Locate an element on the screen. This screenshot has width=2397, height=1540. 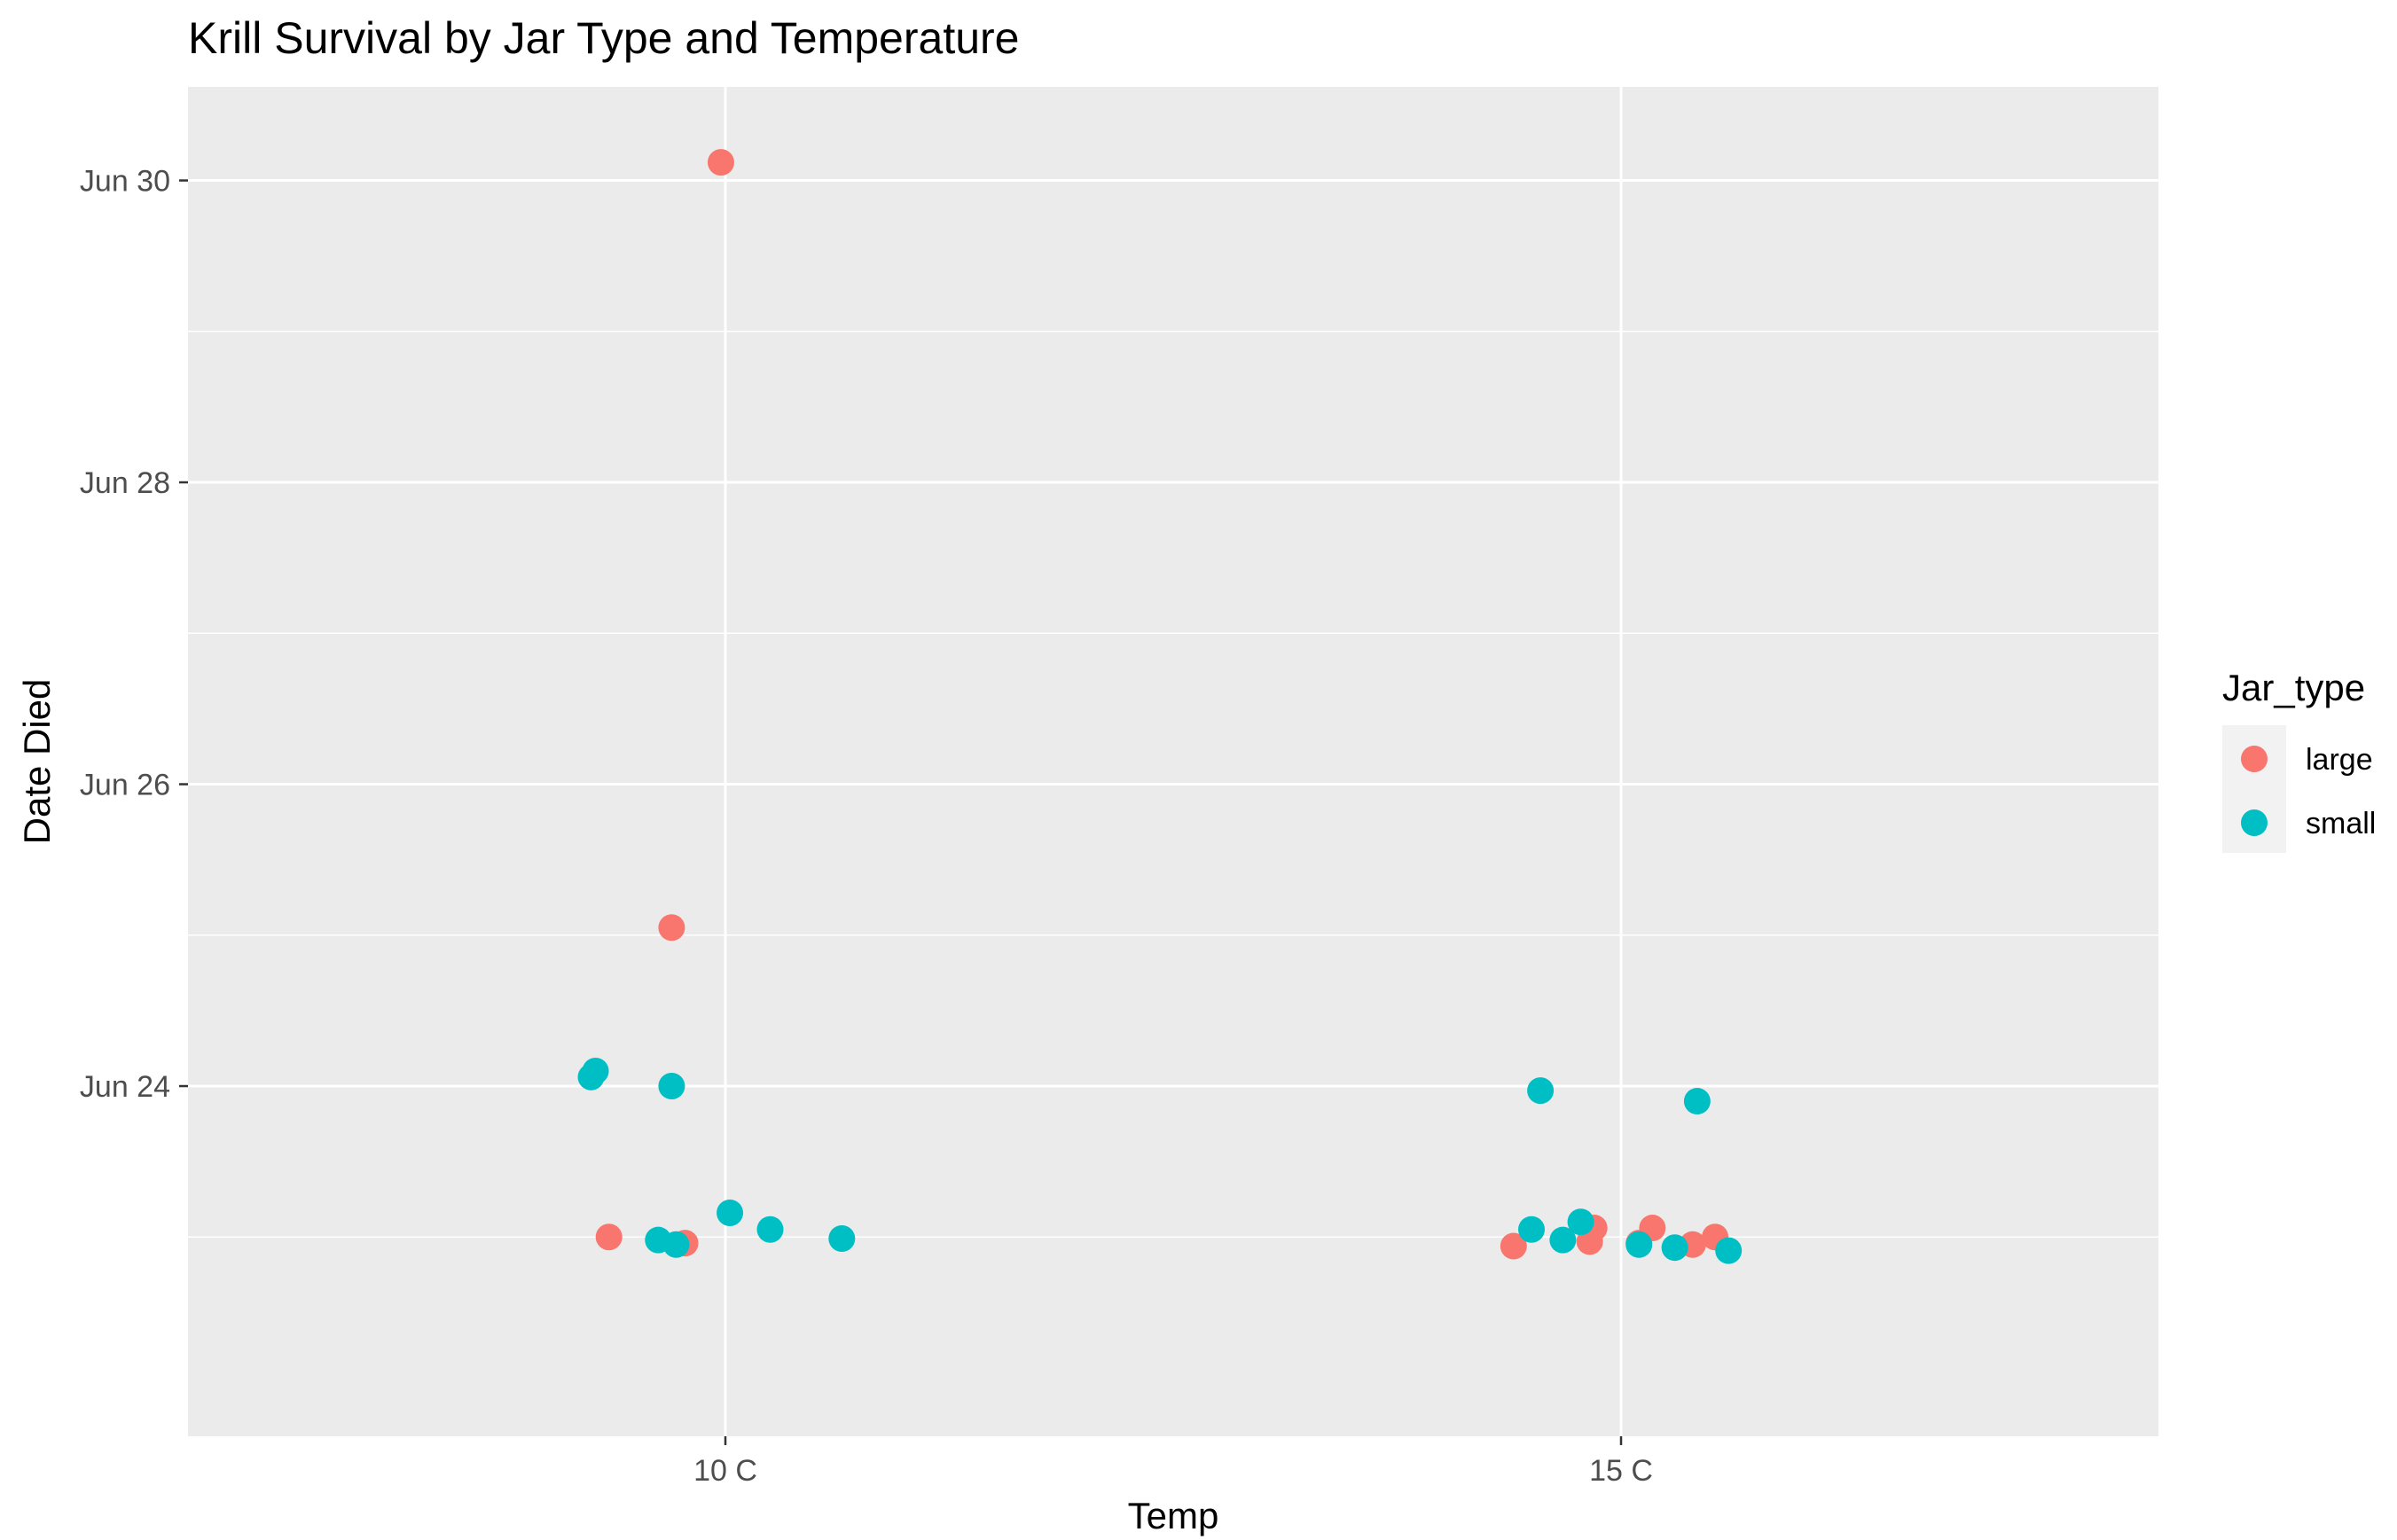
legend-title: Jar_type is located at coordinates (2293, 687).